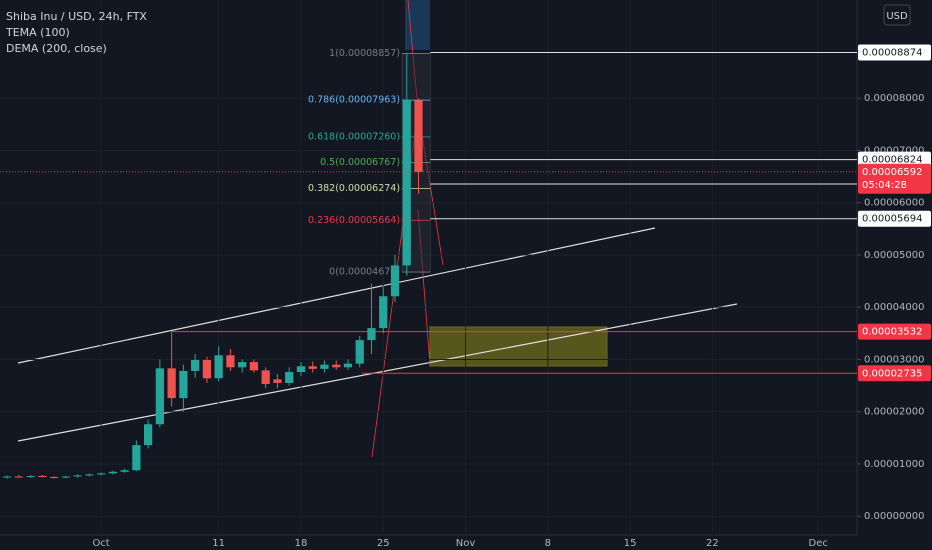 The height and width of the screenshot is (550, 932). Describe the element at coordinates (712, 543) in the screenshot. I see `x-tick-label: 22` at that location.